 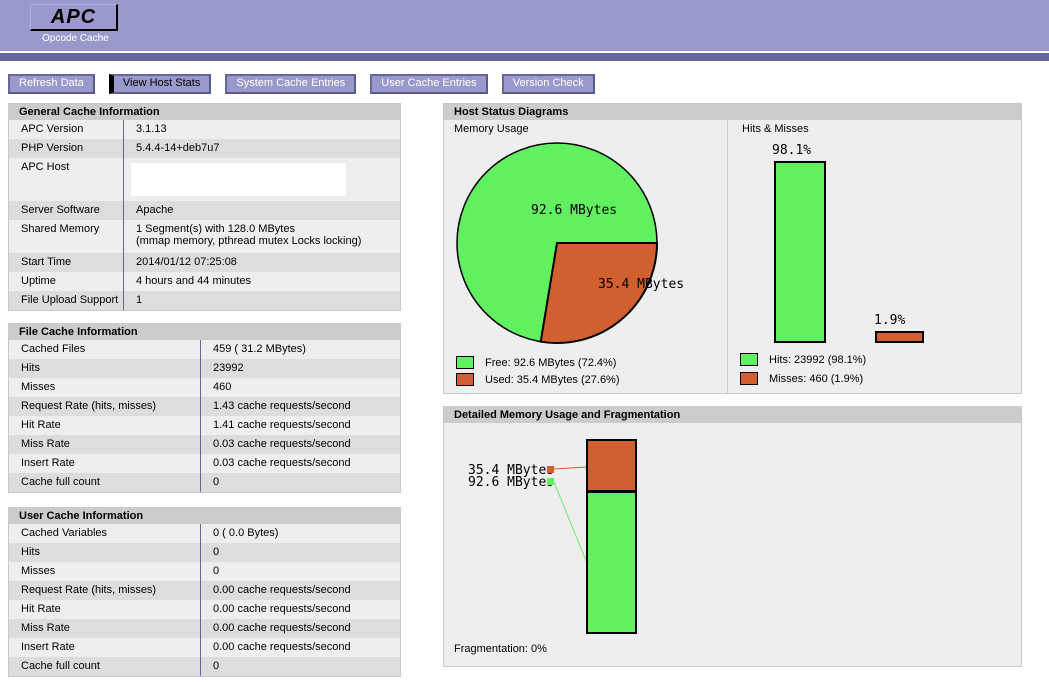 I want to click on table-row: APC Host, so click(x=204, y=179).